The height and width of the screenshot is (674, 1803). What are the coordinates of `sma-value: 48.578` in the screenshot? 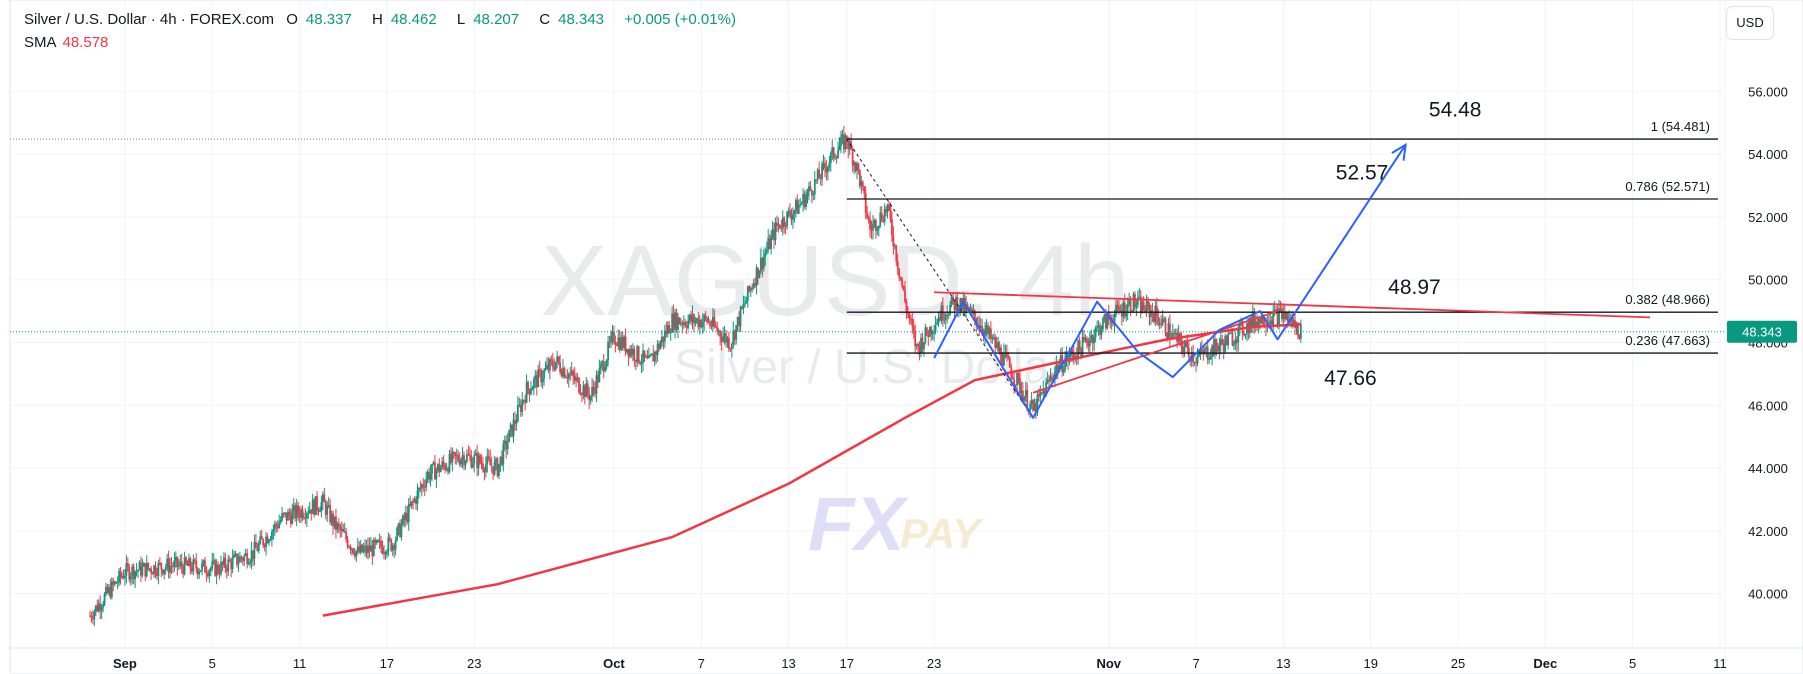 It's located at (85, 42).